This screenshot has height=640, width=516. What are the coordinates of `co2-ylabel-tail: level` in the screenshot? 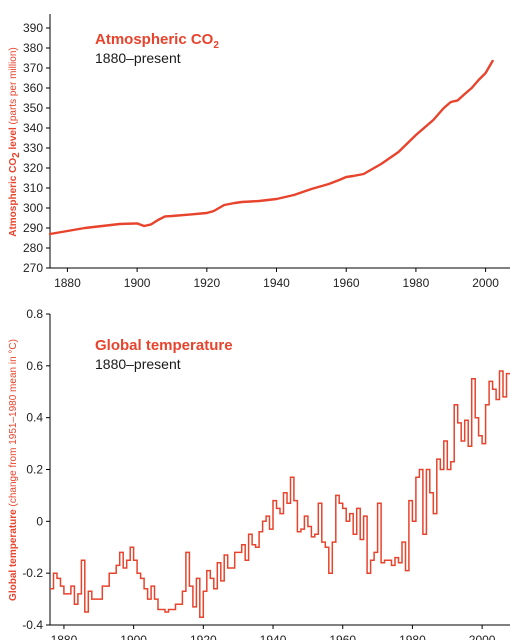 It's located at (13, 139).